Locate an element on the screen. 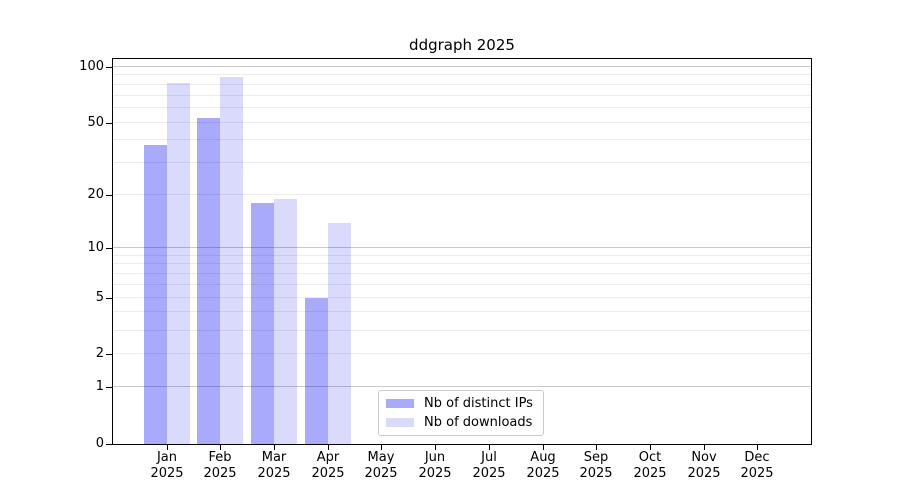 Image resolution: width=900 pixels, height=500 pixels. x-tick-label-aug-2025: Aug 2025 is located at coordinates (543, 465).